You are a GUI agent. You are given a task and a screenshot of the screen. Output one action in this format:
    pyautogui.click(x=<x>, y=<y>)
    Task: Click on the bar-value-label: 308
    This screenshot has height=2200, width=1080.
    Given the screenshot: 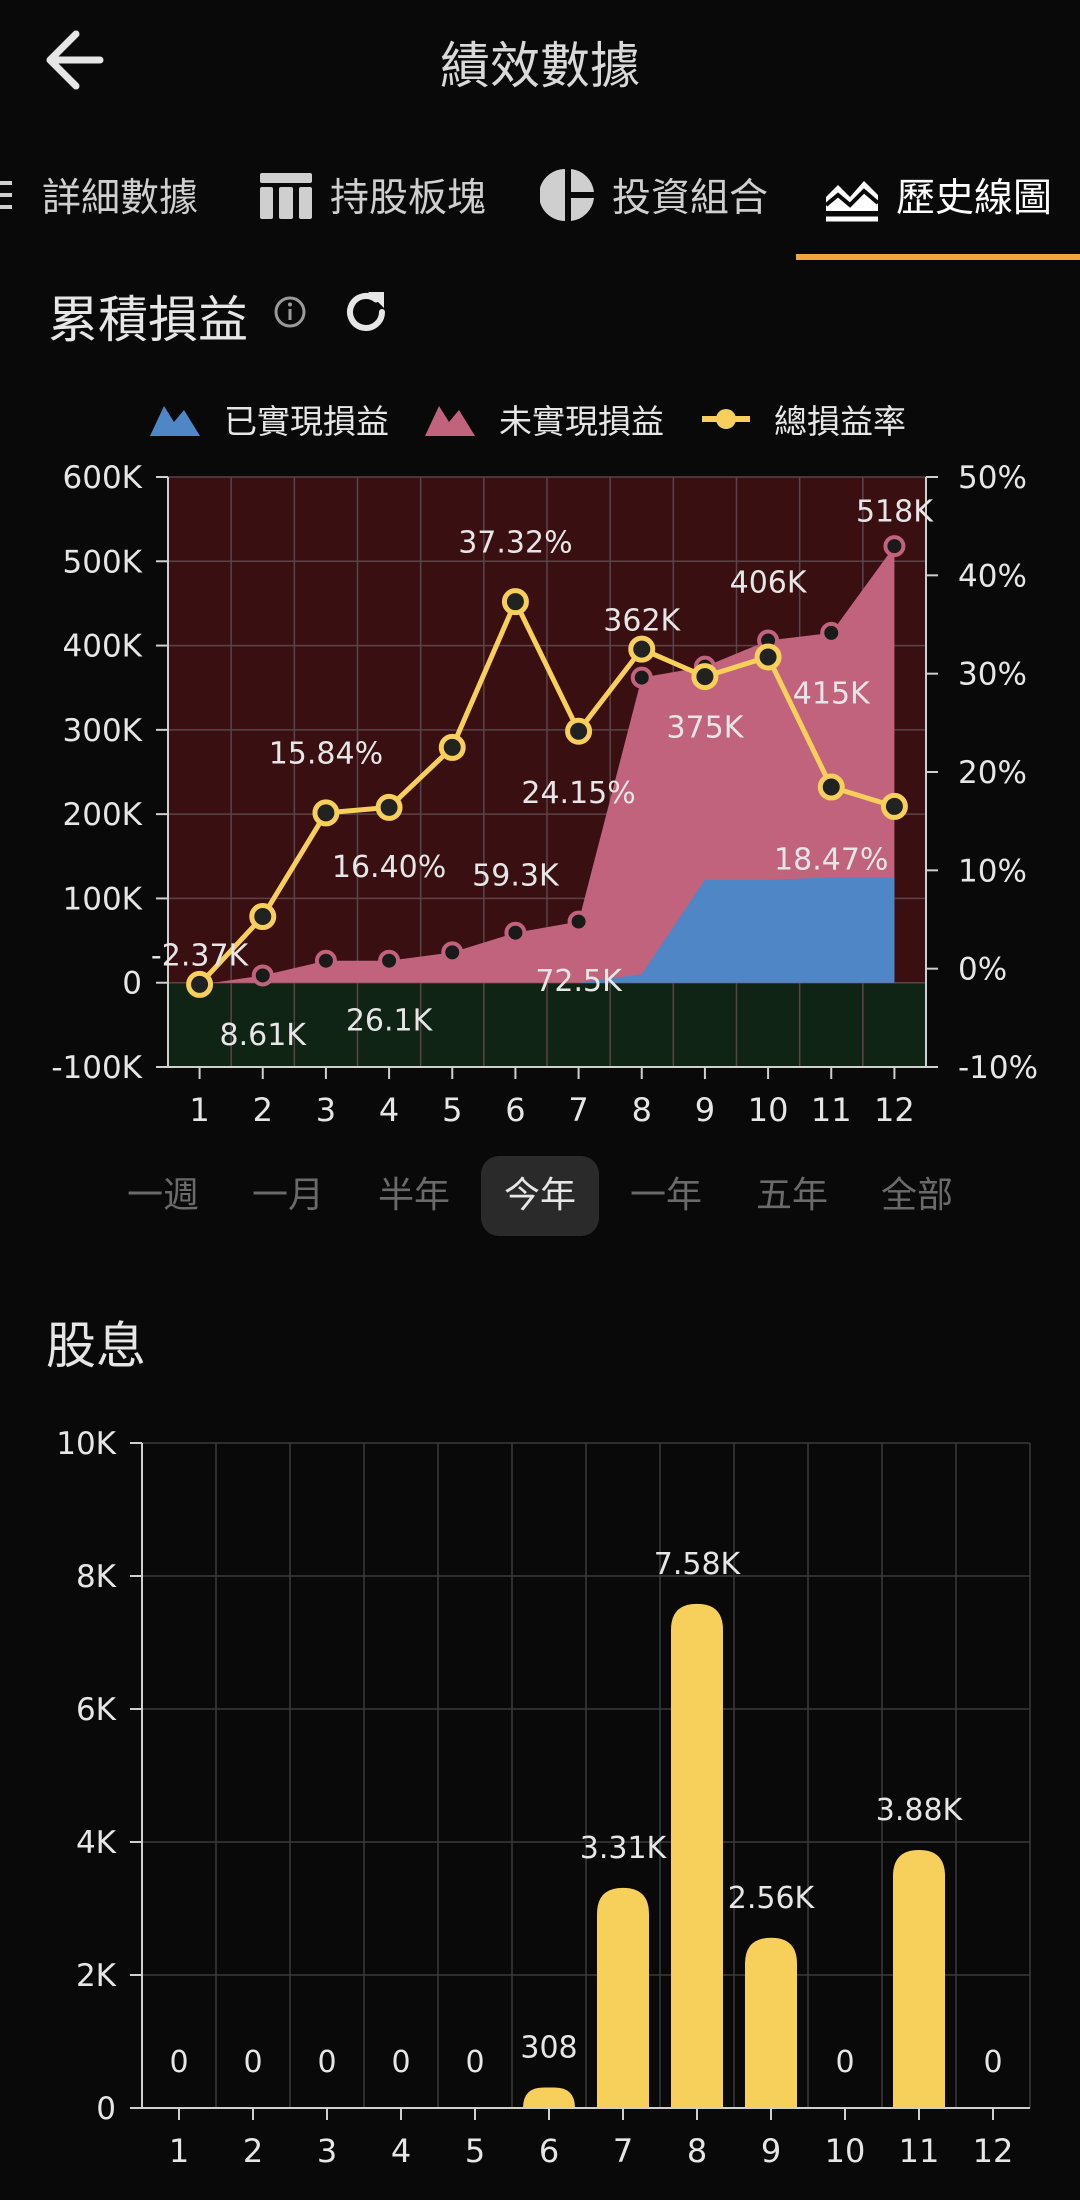 What is the action you would take?
    pyautogui.click(x=548, y=2048)
    